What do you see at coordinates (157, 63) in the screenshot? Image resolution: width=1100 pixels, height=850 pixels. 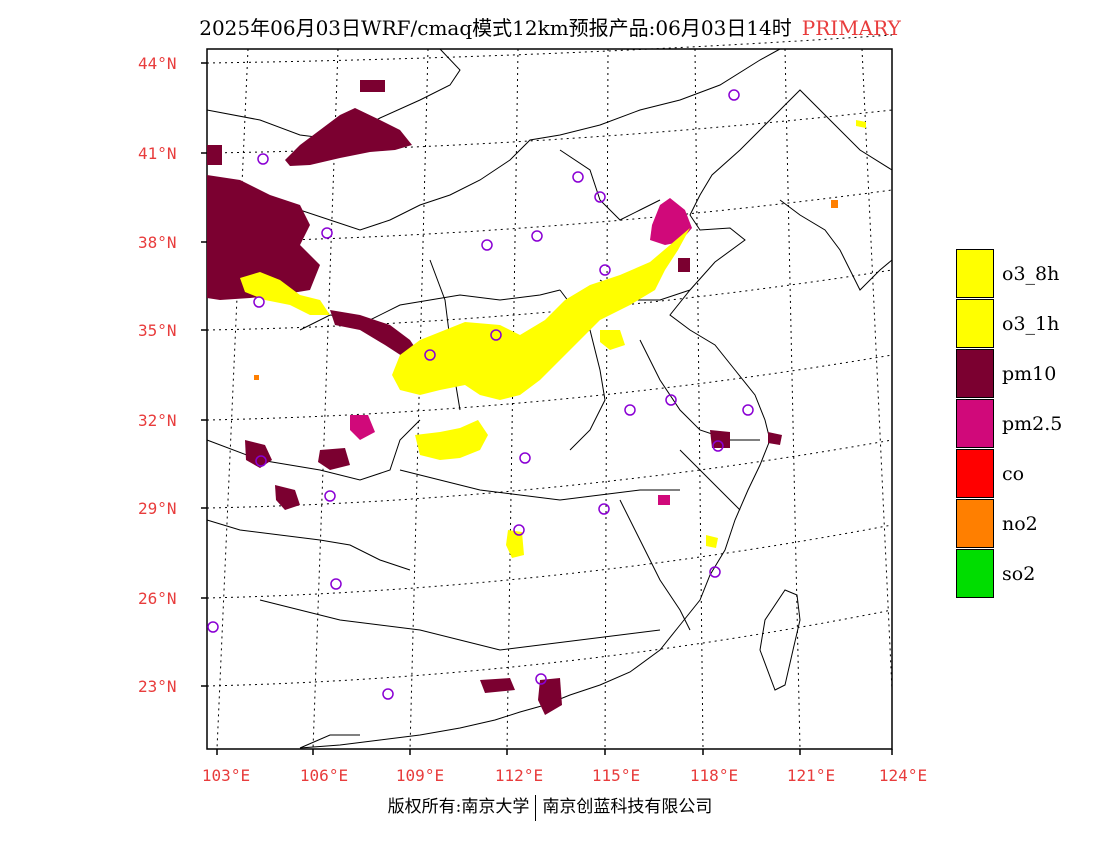 I see `lat-label-44: 44°N` at bounding box center [157, 63].